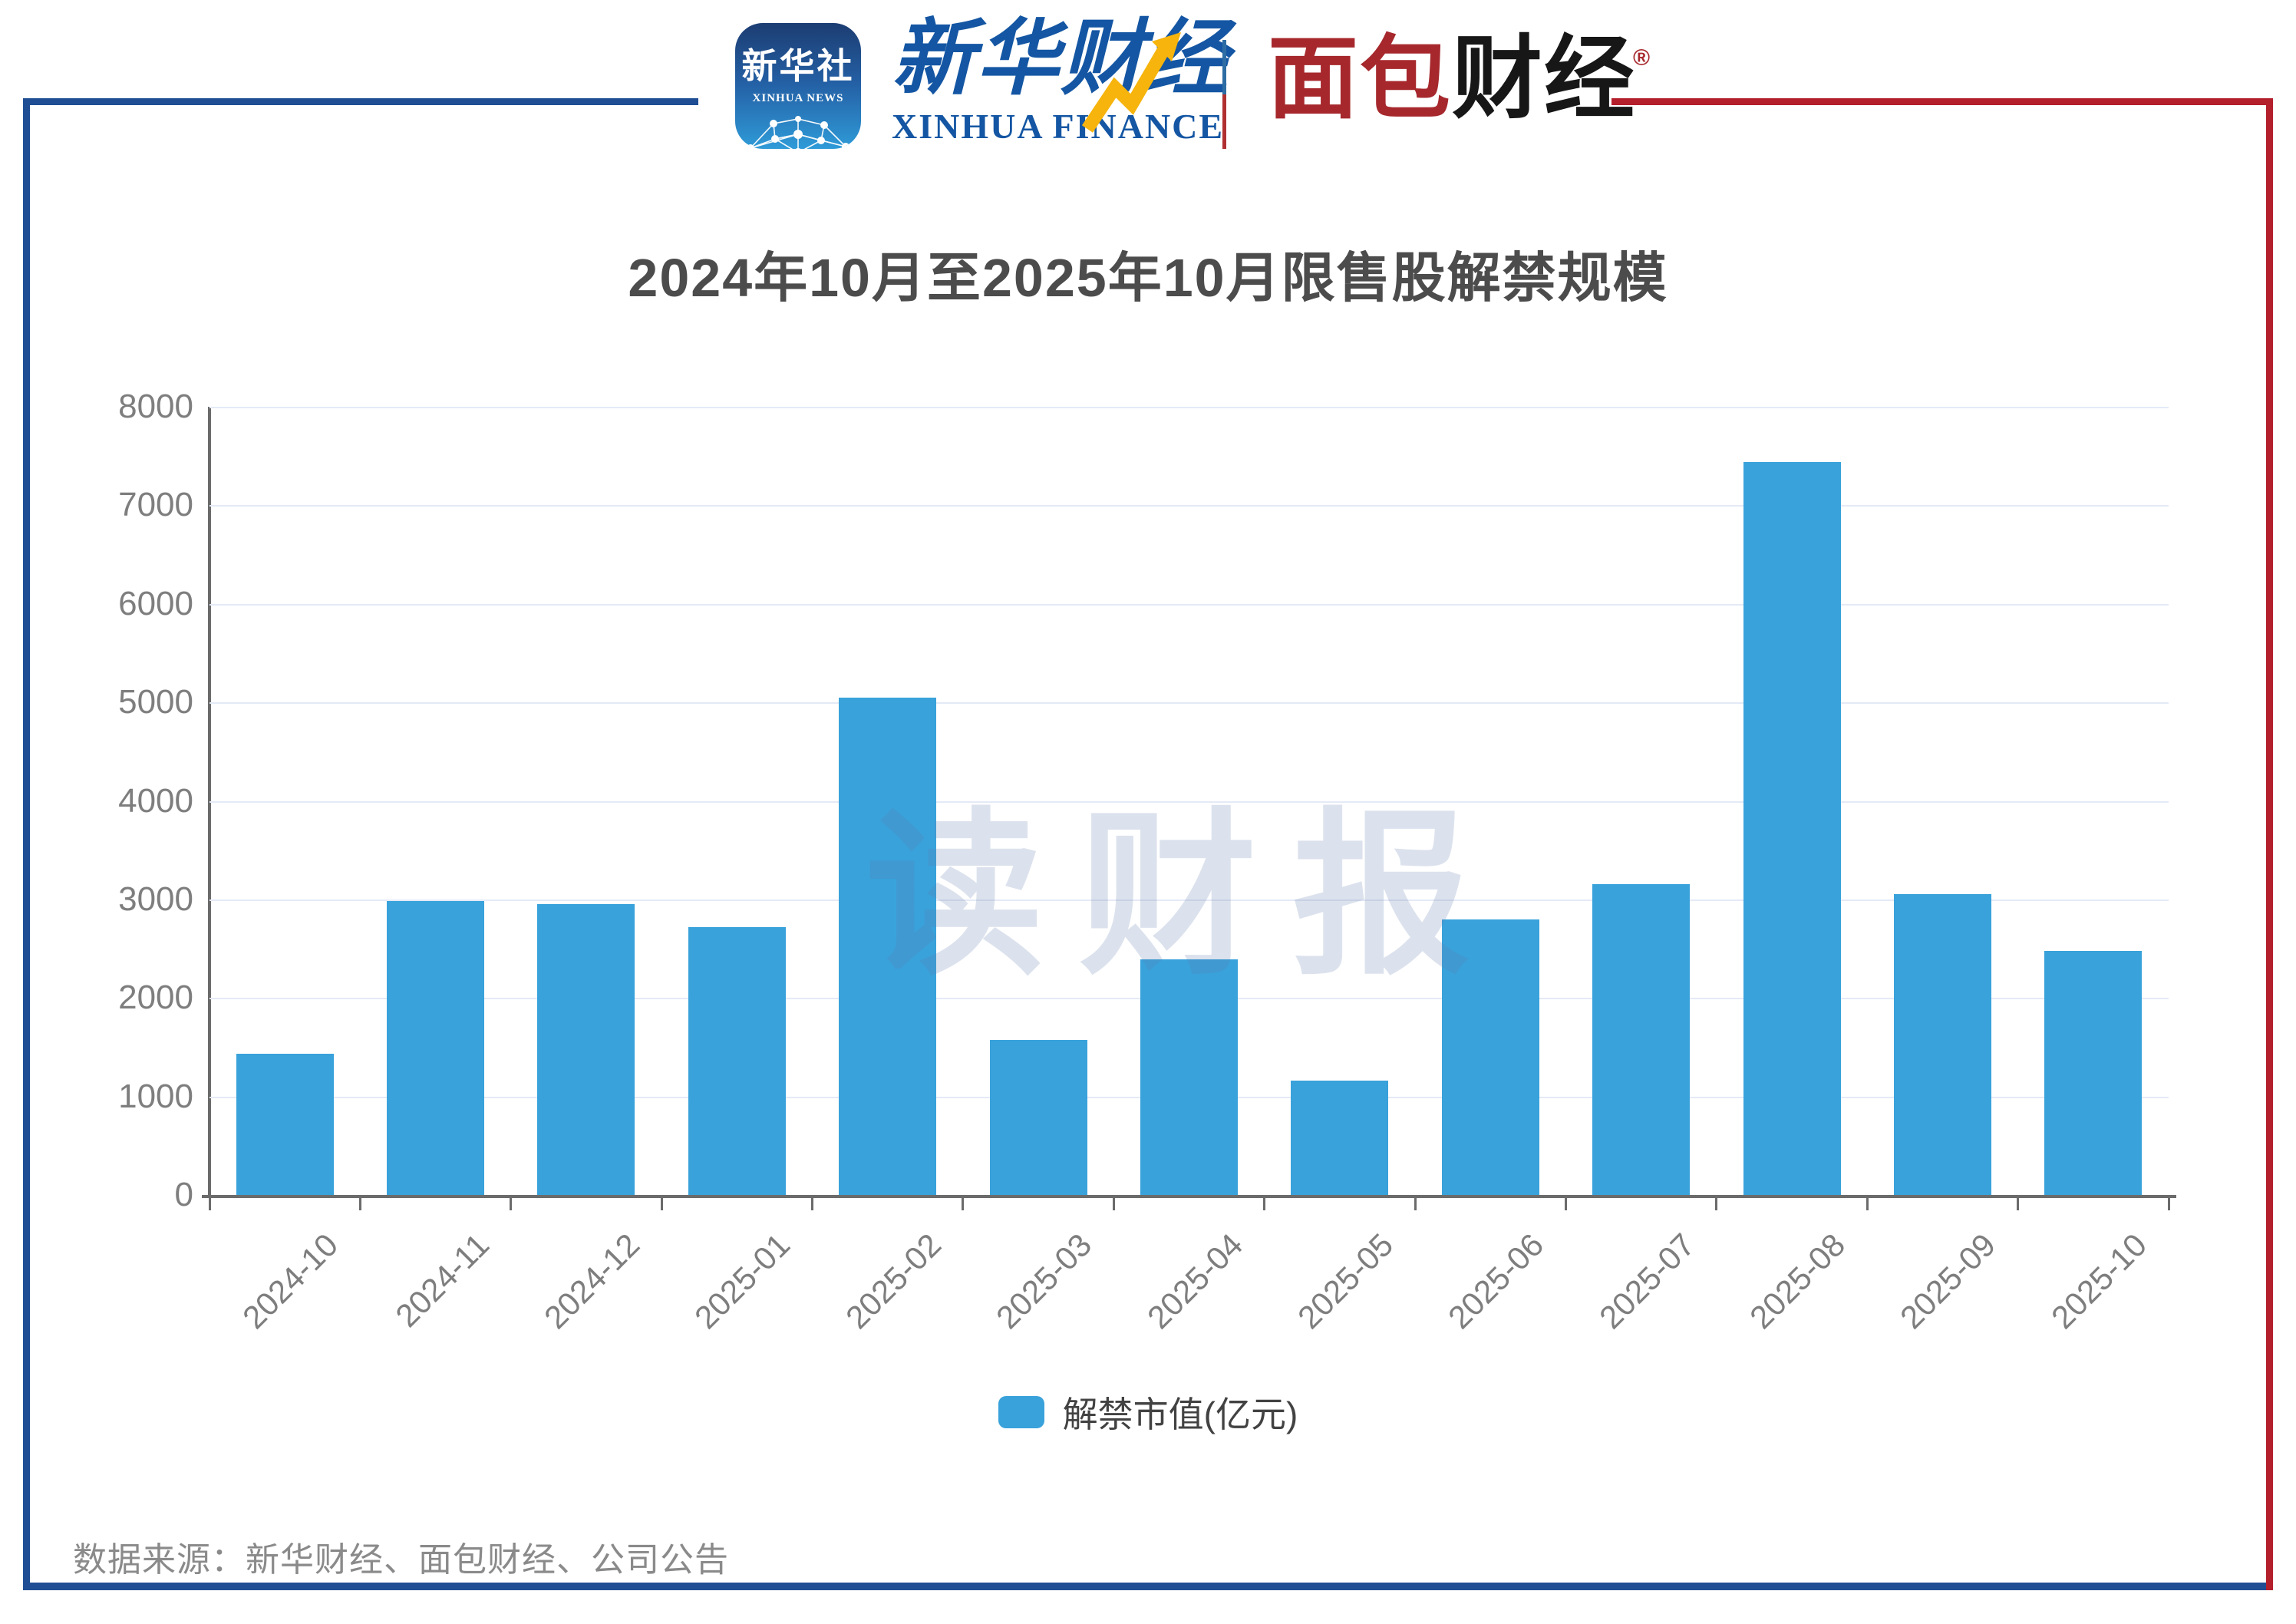  What do you see at coordinates (798, 98) in the screenshot?
I see `xinhua-news-en-label: XINHUA NEWS` at bounding box center [798, 98].